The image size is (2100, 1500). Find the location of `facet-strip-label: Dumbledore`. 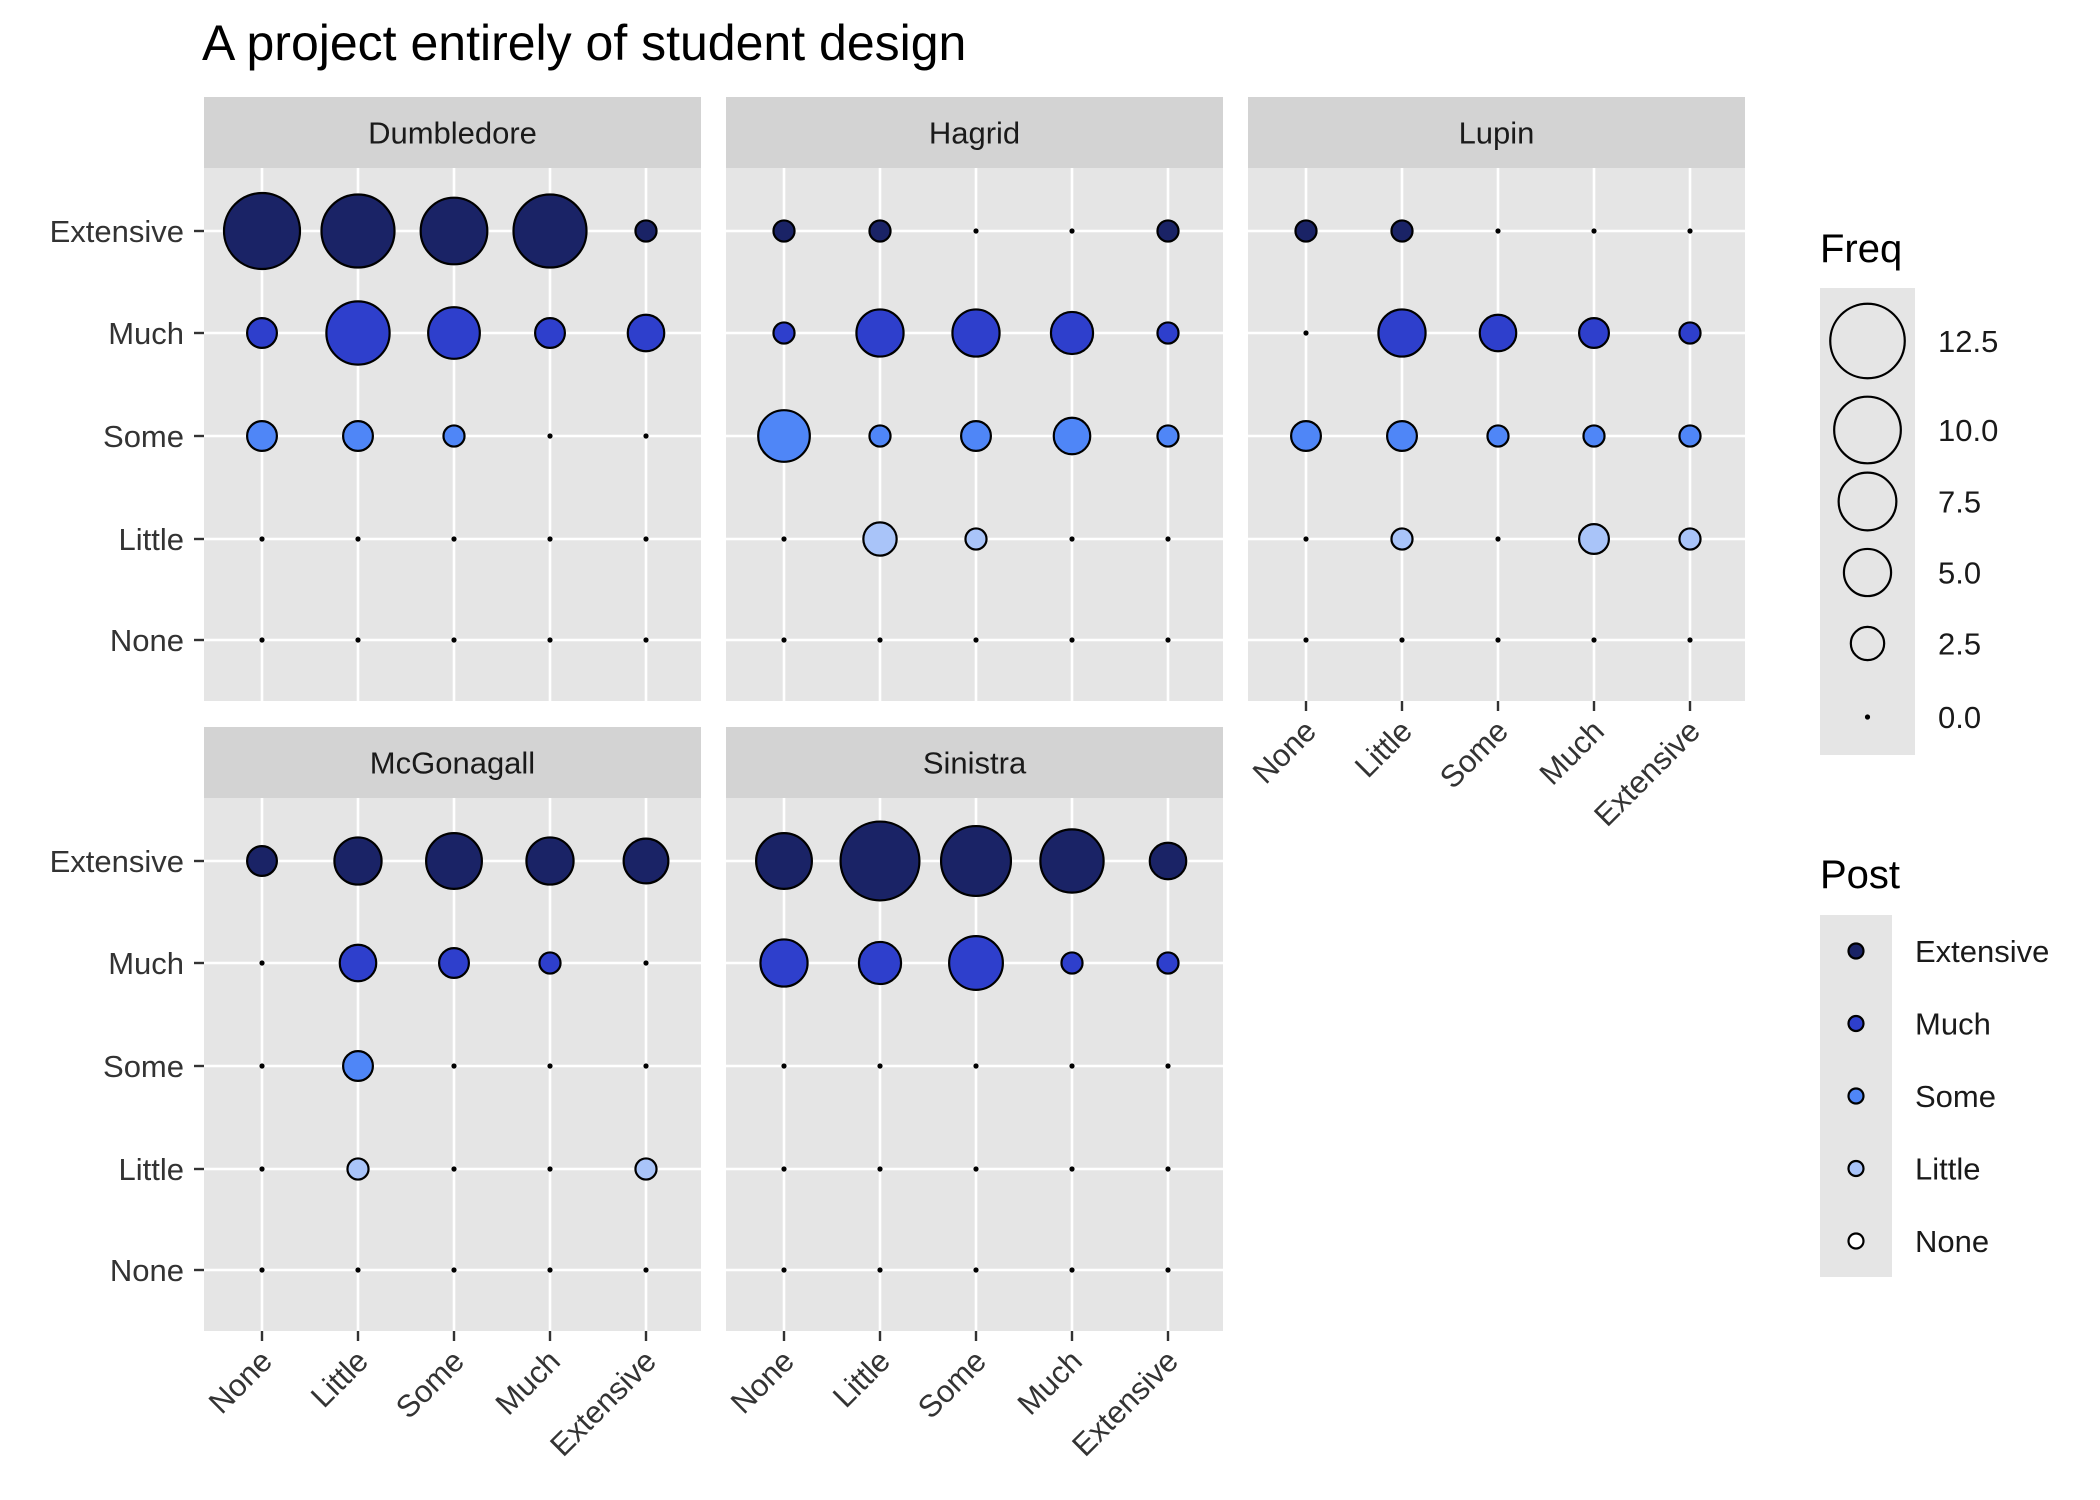

facet-strip-label: Dumbledore is located at coordinates (452, 133).